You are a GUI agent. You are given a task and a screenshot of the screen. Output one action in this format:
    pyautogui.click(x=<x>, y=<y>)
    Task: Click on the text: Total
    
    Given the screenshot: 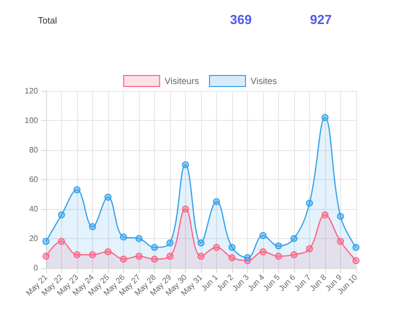 What is the action you would take?
    pyautogui.click(x=48, y=21)
    